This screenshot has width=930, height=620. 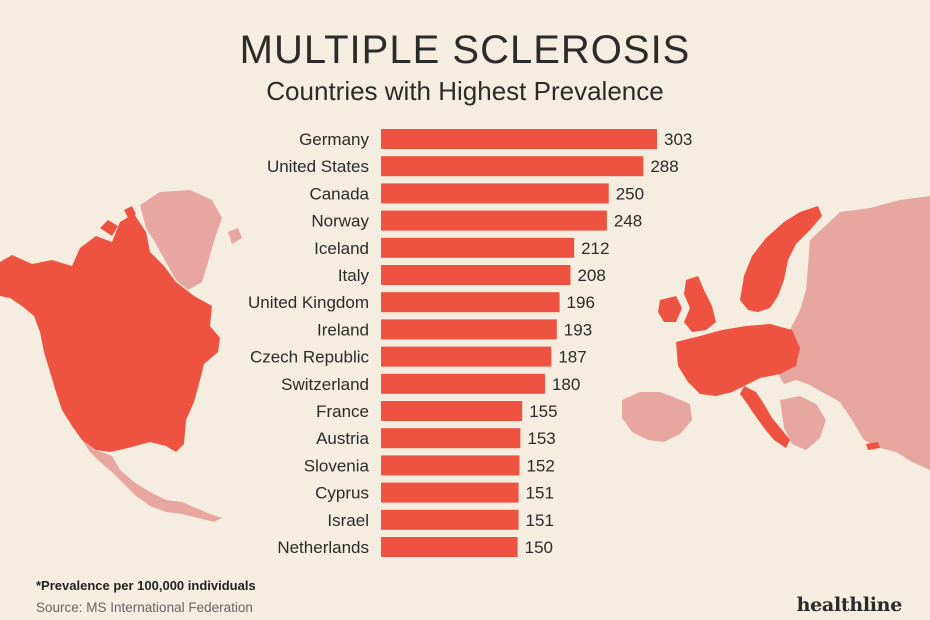 What do you see at coordinates (539, 547) in the screenshot?
I see `value-label: 150` at bounding box center [539, 547].